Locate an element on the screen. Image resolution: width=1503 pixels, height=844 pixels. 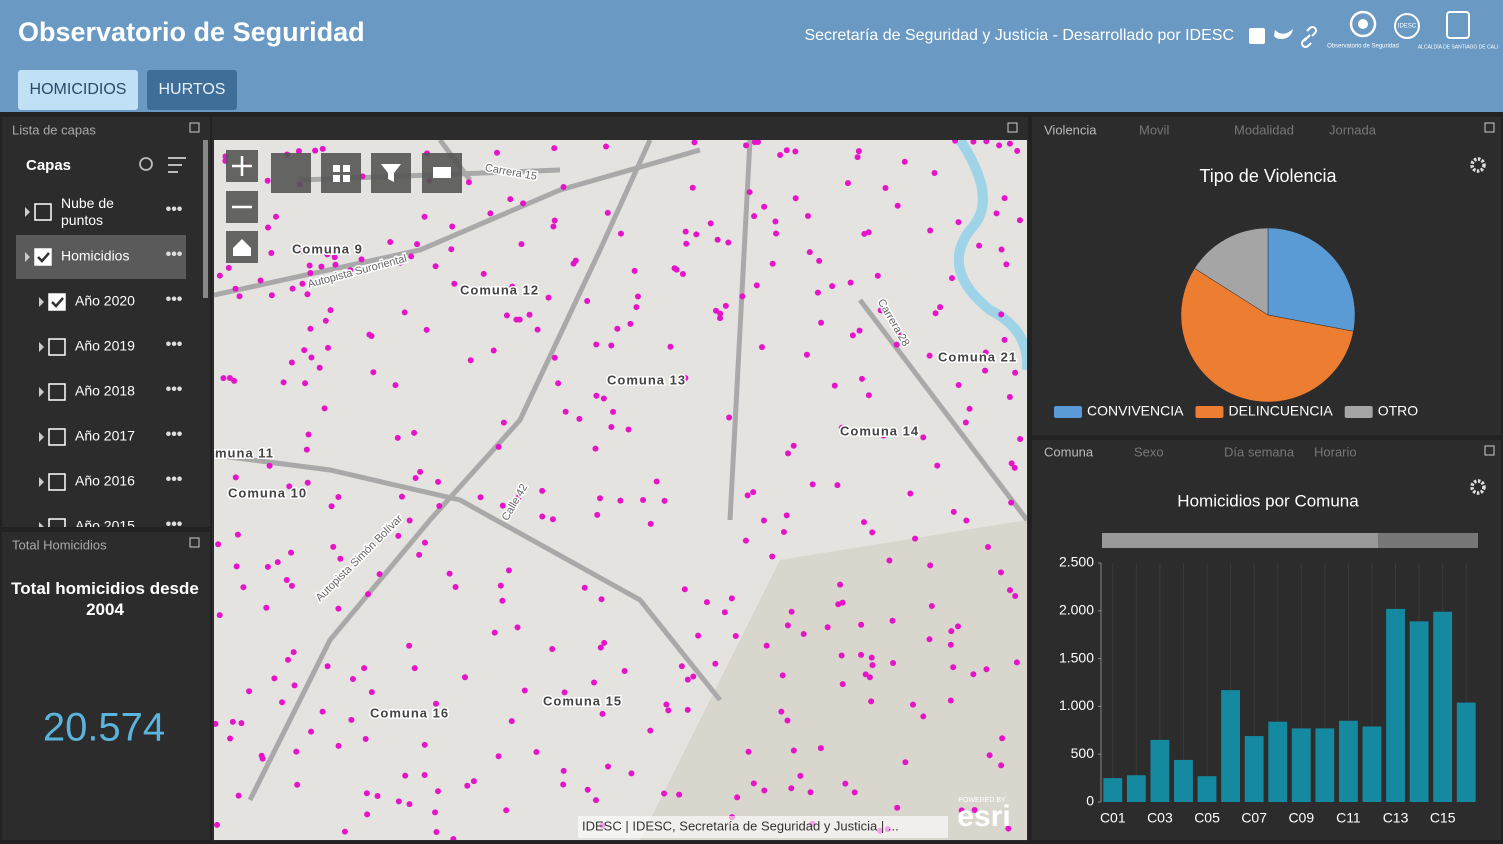
basemap-button is located at coordinates (341, 173).